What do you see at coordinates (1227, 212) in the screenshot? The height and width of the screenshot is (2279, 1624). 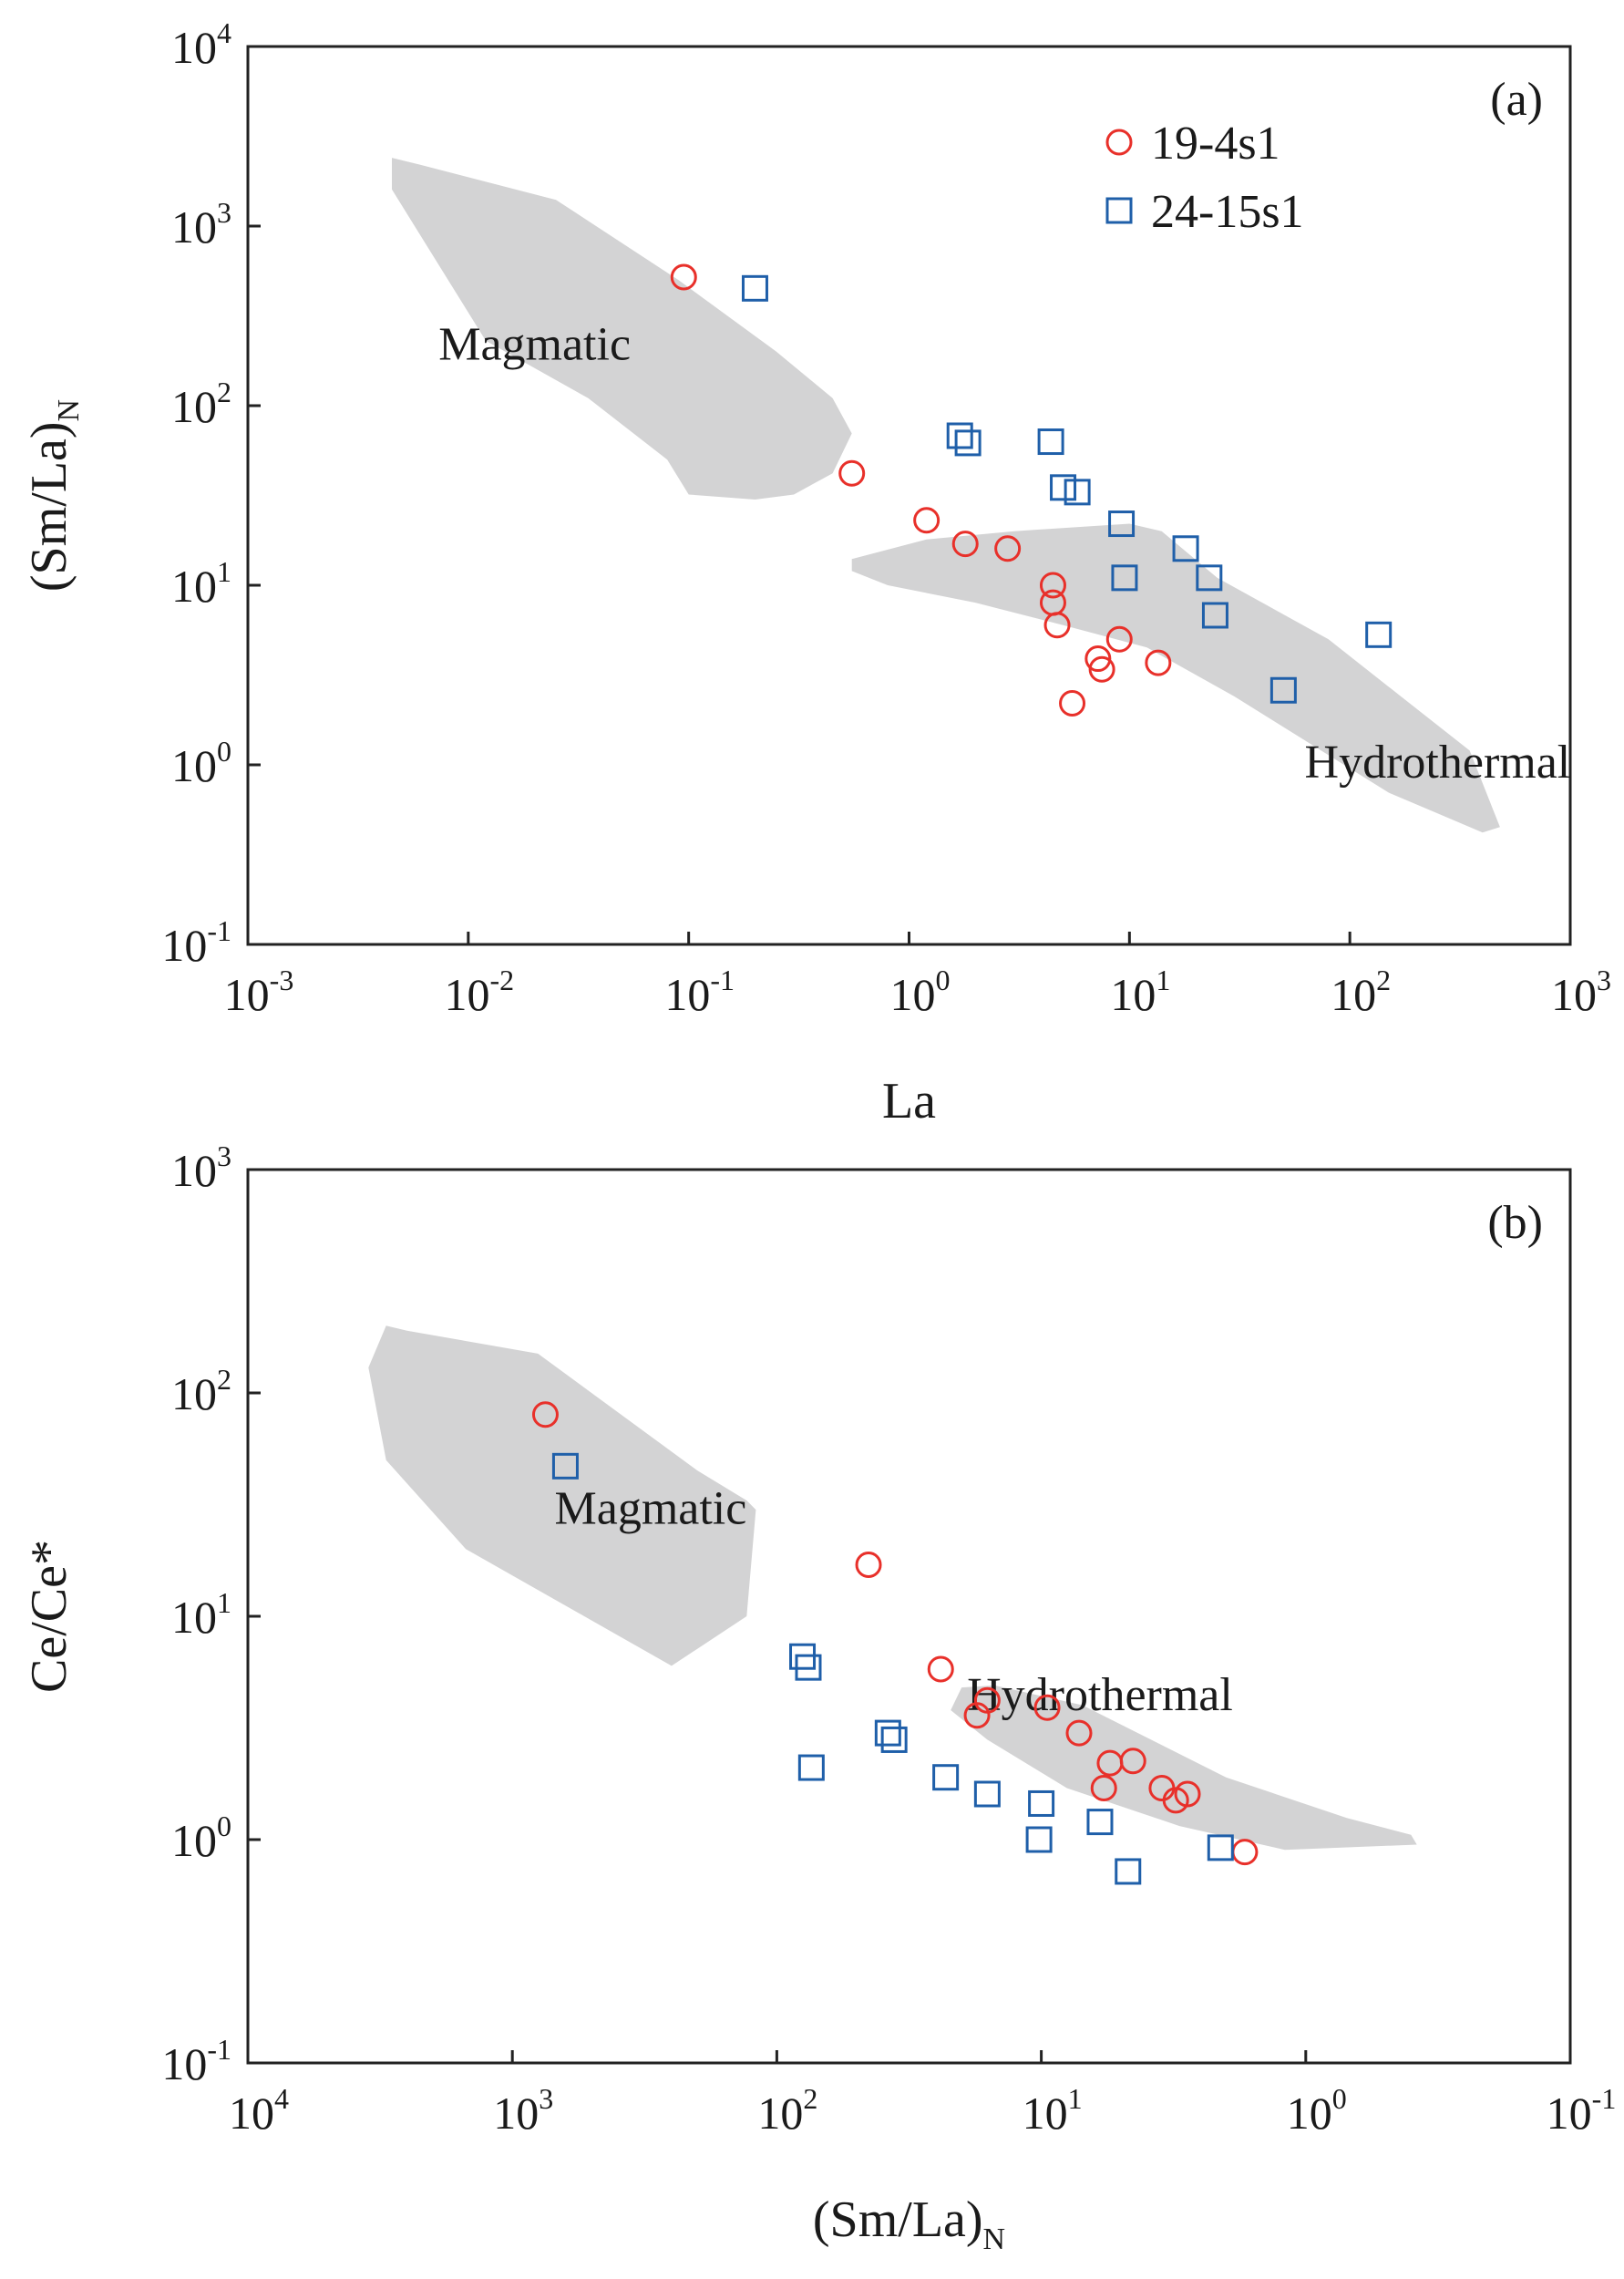 I see `legend-label: 24-15s1` at bounding box center [1227, 212].